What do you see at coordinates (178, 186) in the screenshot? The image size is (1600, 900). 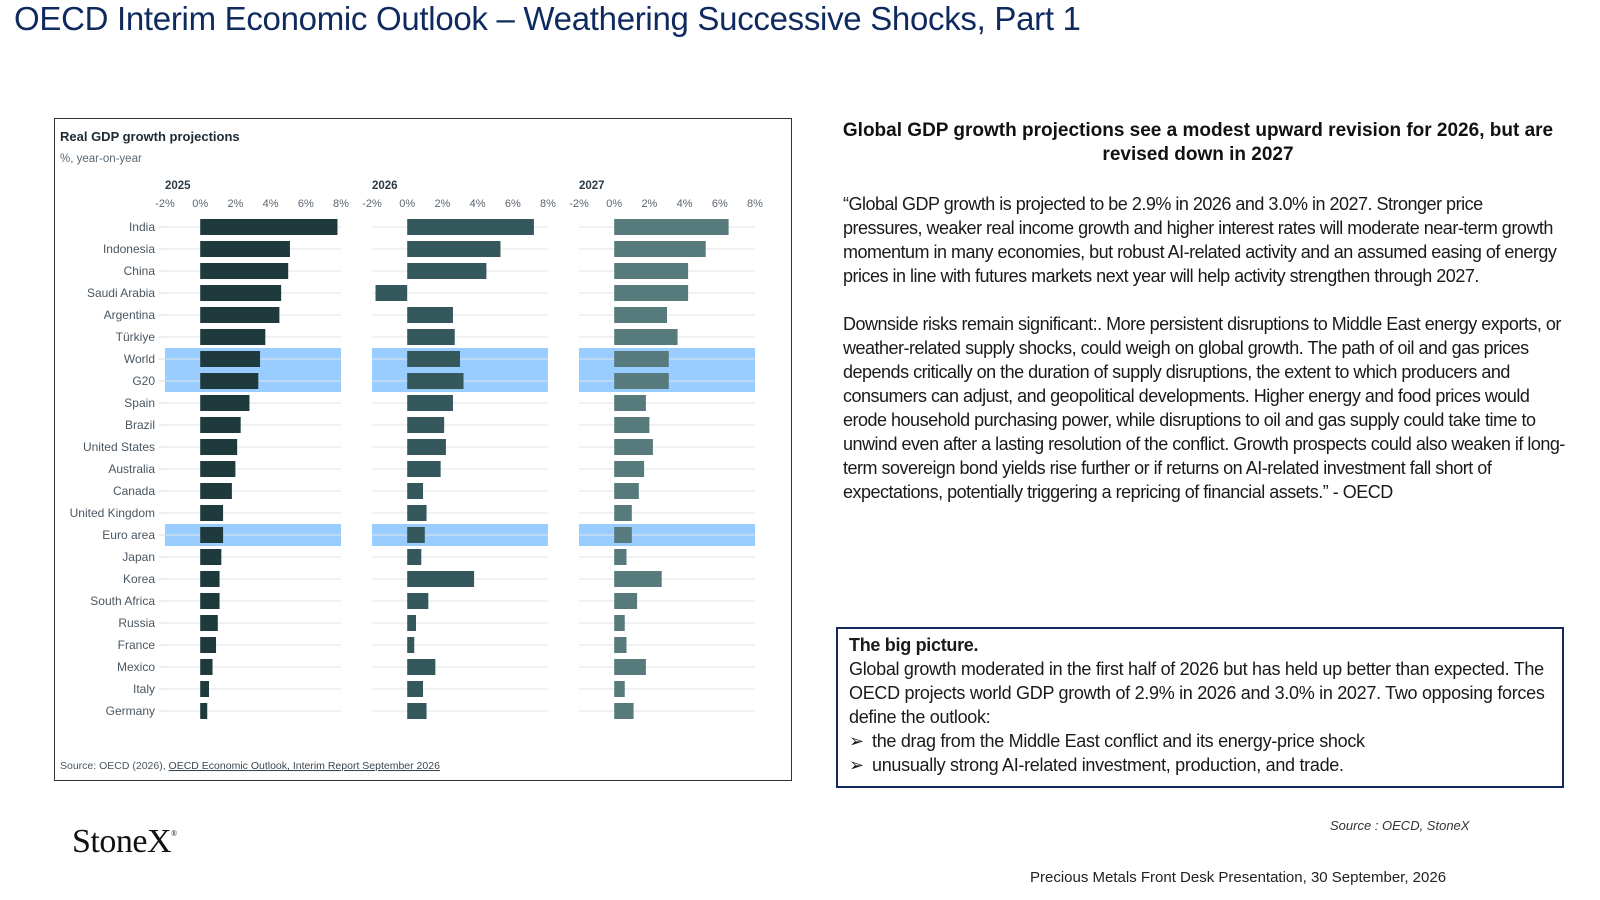 I see `panel-year-label: 2025` at bounding box center [178, 186].